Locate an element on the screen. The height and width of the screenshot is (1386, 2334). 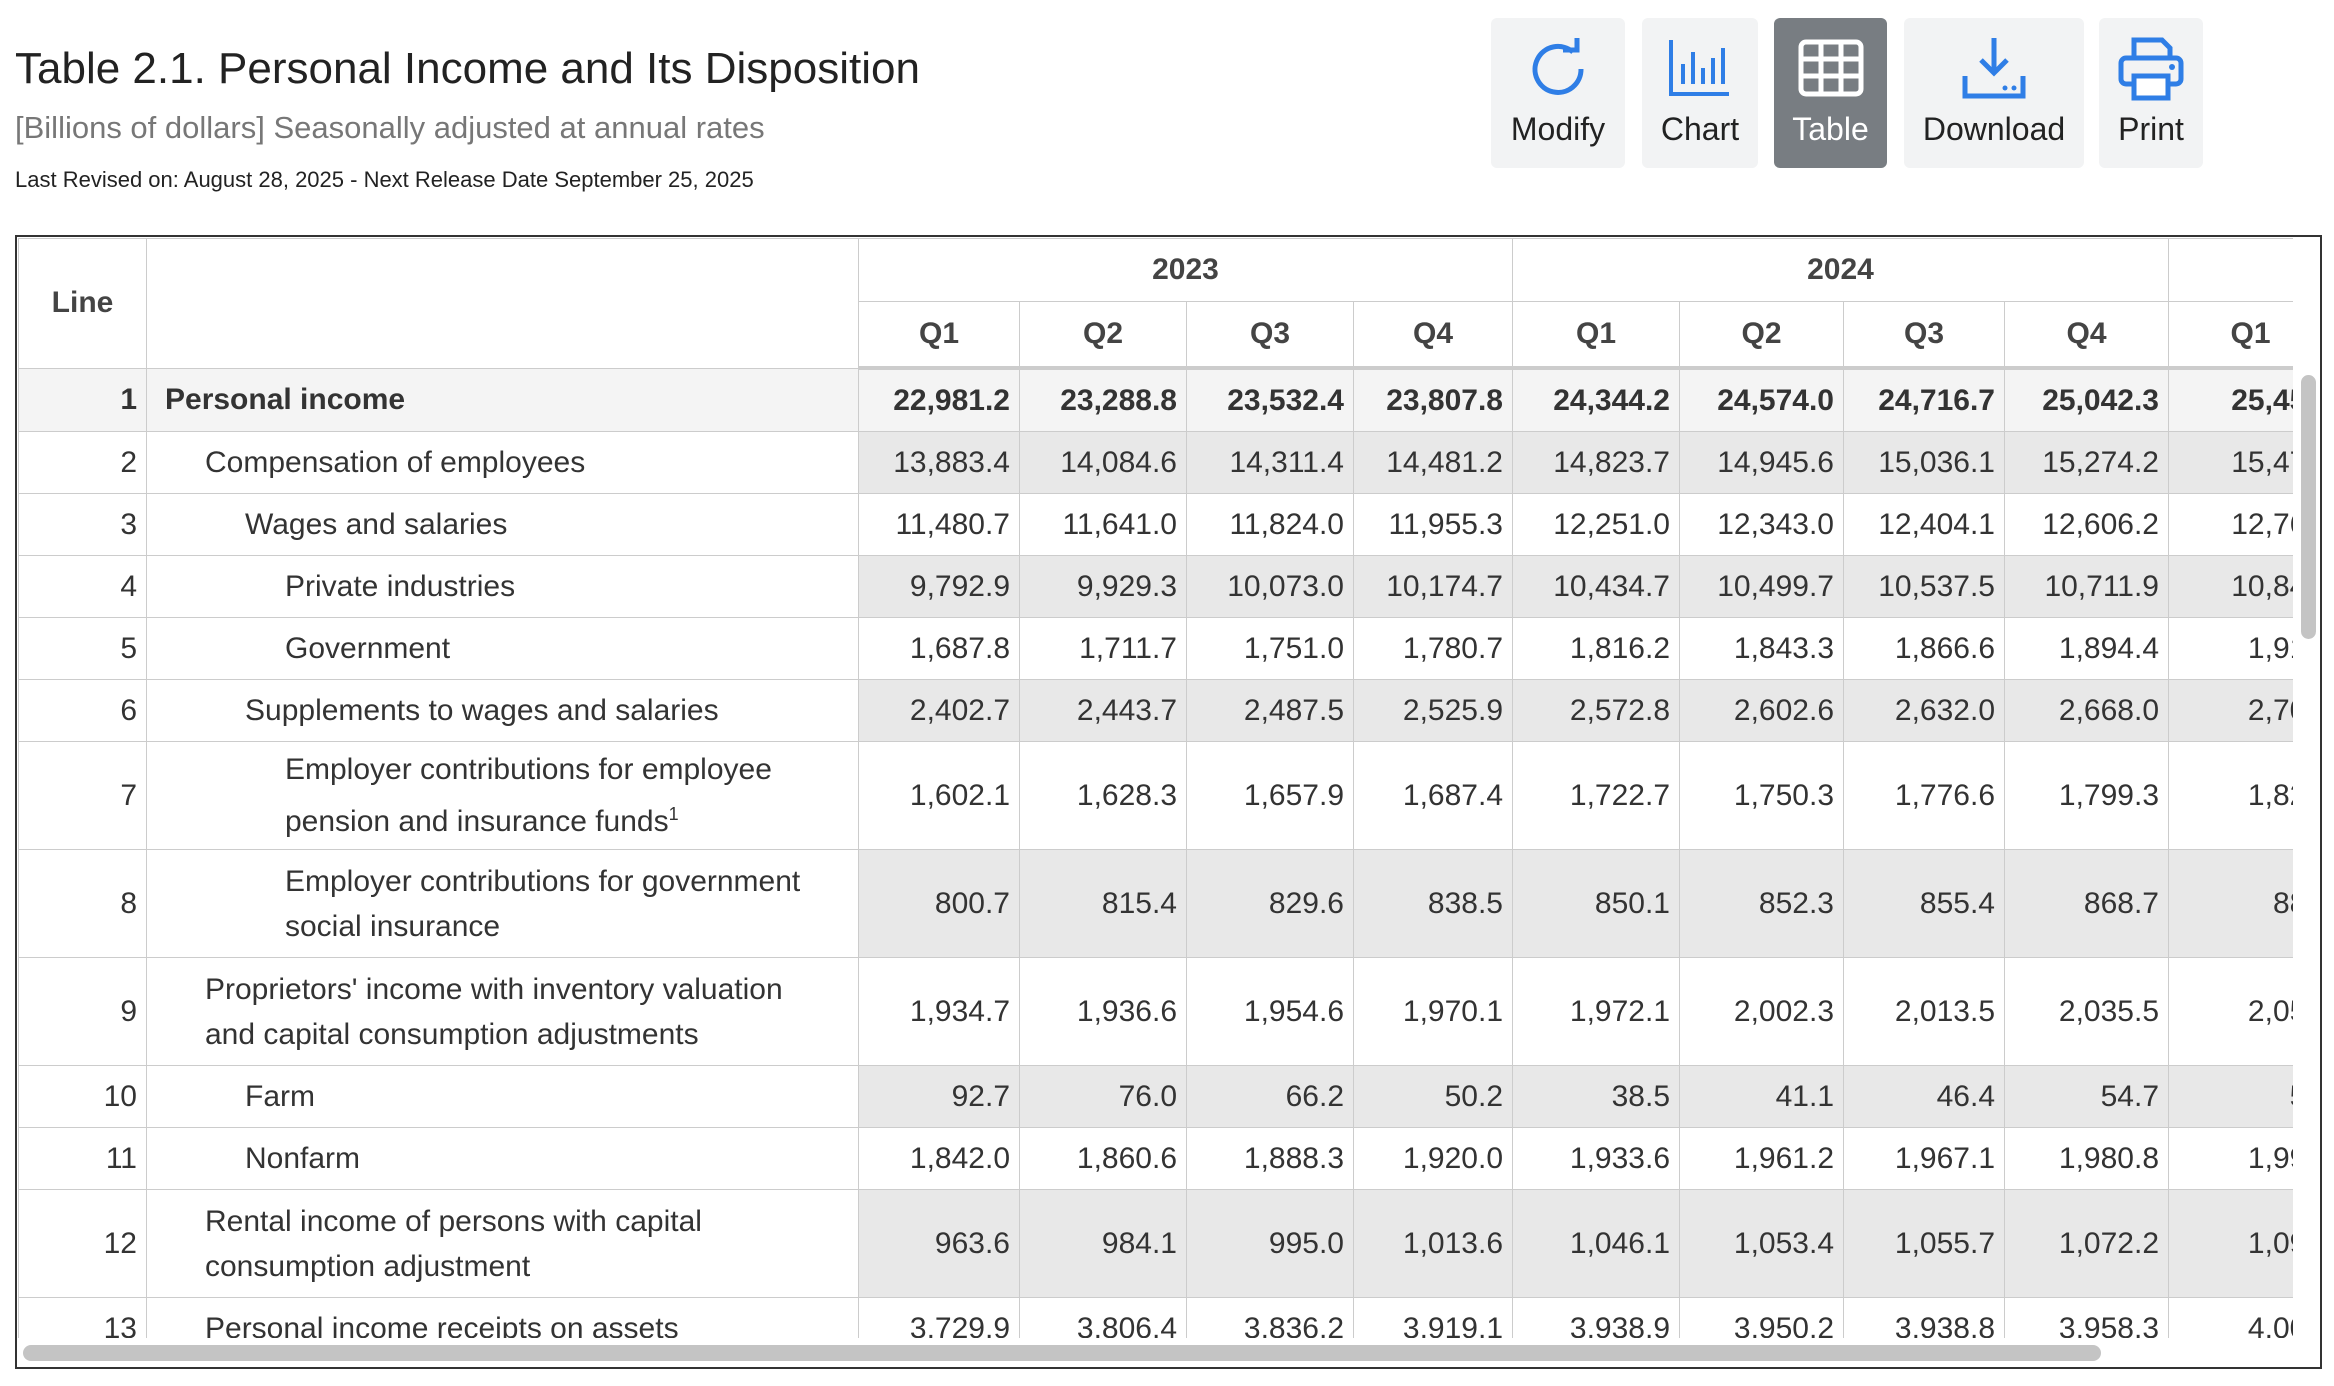
value-cell: 3,729.9 is located at coordinates (939, 1317).